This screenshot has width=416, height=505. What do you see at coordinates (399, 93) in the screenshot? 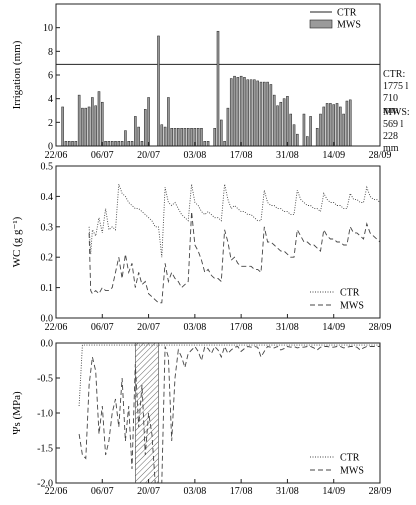
I see `ctr-total-annotation: CTR: 1775 l 710 mm` at bounding box center [399, 93].